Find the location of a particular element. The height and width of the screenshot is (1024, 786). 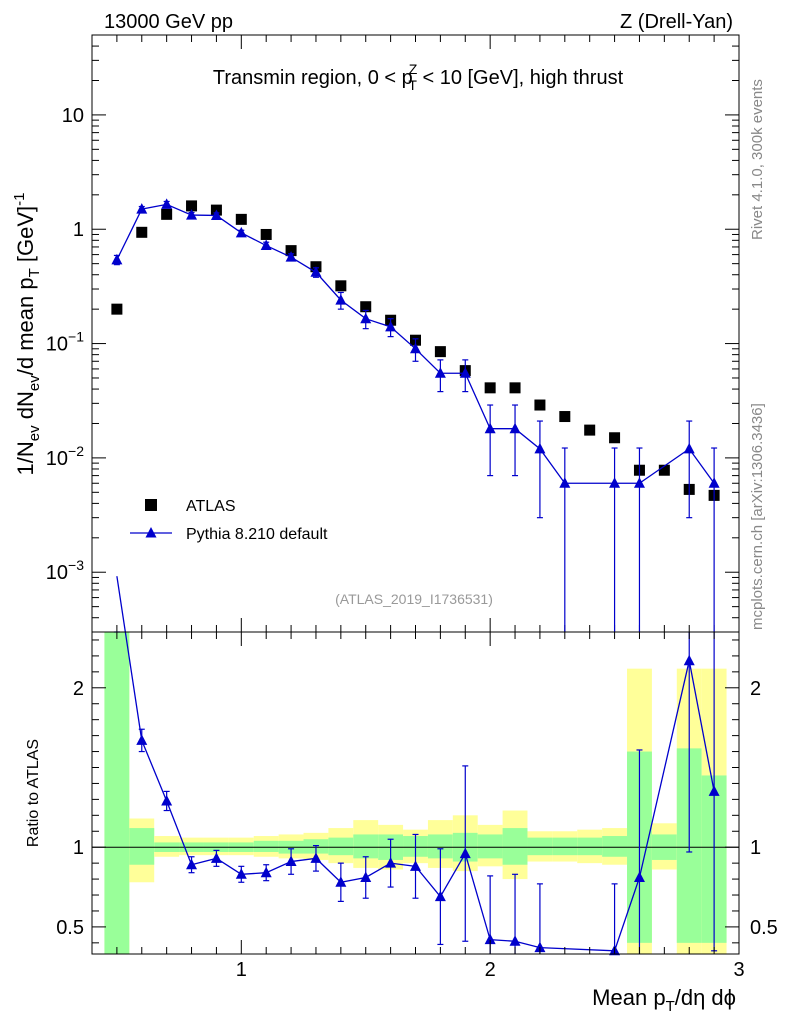

x-axis-label: Mean pT/dη dϕ is located at coordinates (664, 1000).